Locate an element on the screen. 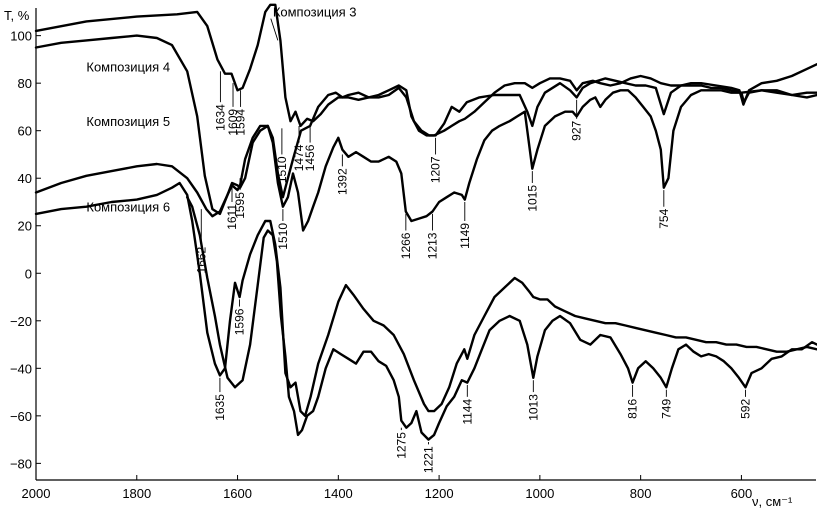 This screenshot has height=510, width=817. peak-label: 927 is located at coordinates (577, 130).